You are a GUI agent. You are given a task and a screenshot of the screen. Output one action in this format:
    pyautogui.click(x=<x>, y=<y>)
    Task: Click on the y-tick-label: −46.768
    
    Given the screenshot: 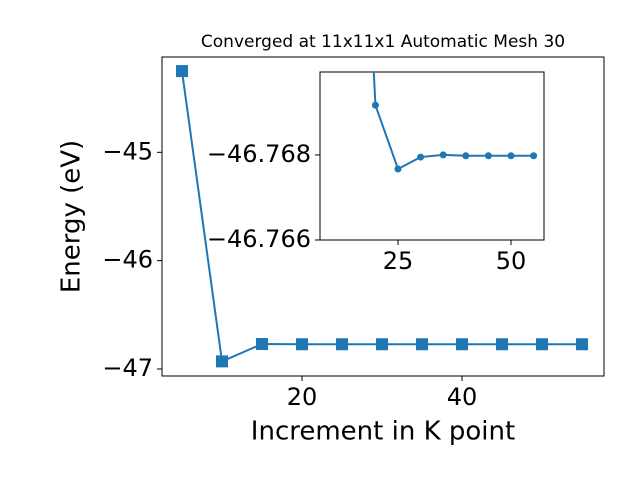 What is the action you would take?
    pyautogui.click(x=259, y=154)
    